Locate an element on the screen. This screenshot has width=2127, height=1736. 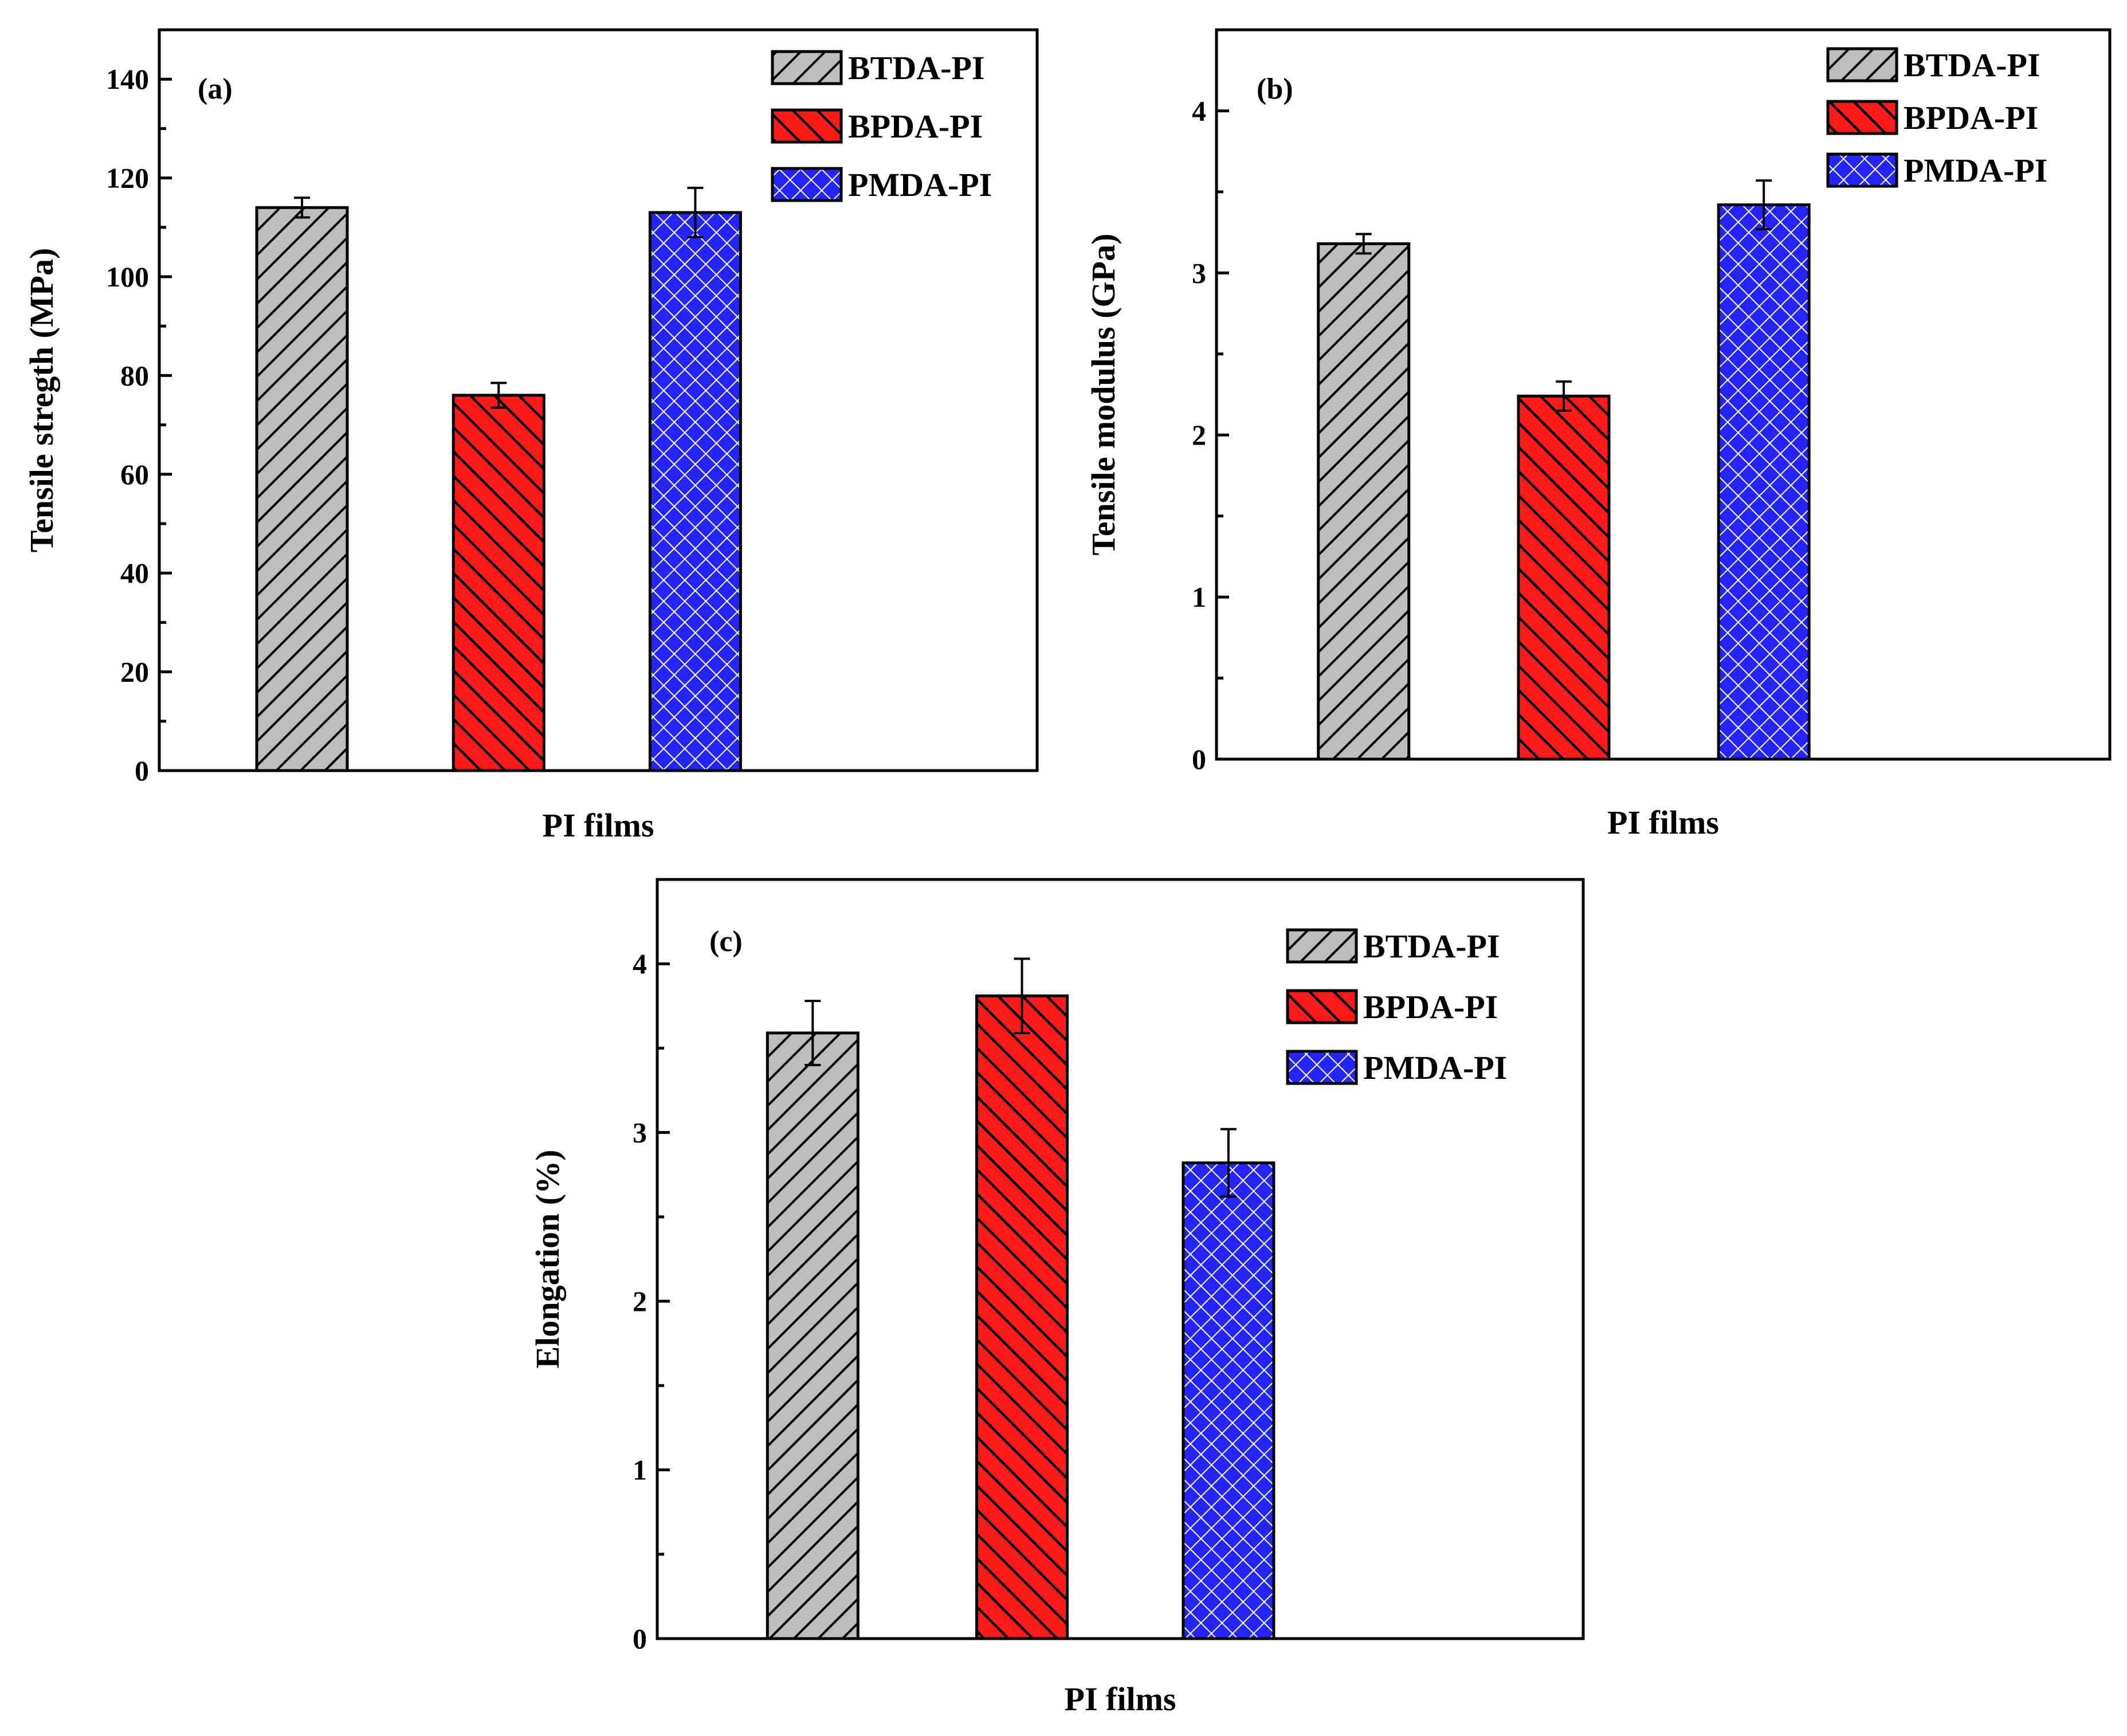
y-tick-label: 60 is located at coordinates (134, 474).